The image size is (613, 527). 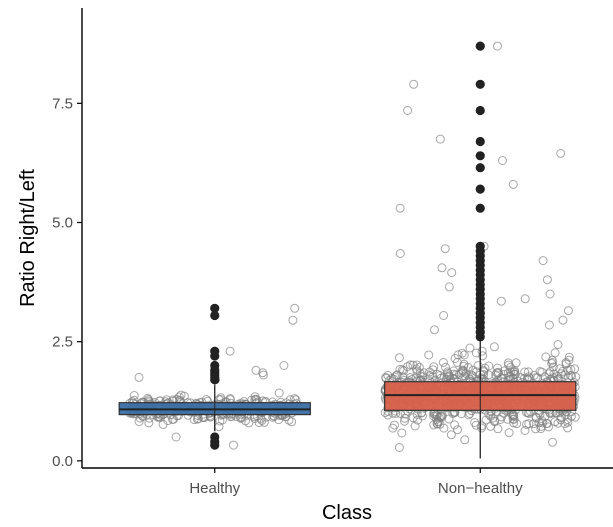 What do you see at coordinates (356, 482) in the screenshot?
I see `x-axis-ticks: Healthy Non−healthy` at bounding box center [356, 482].